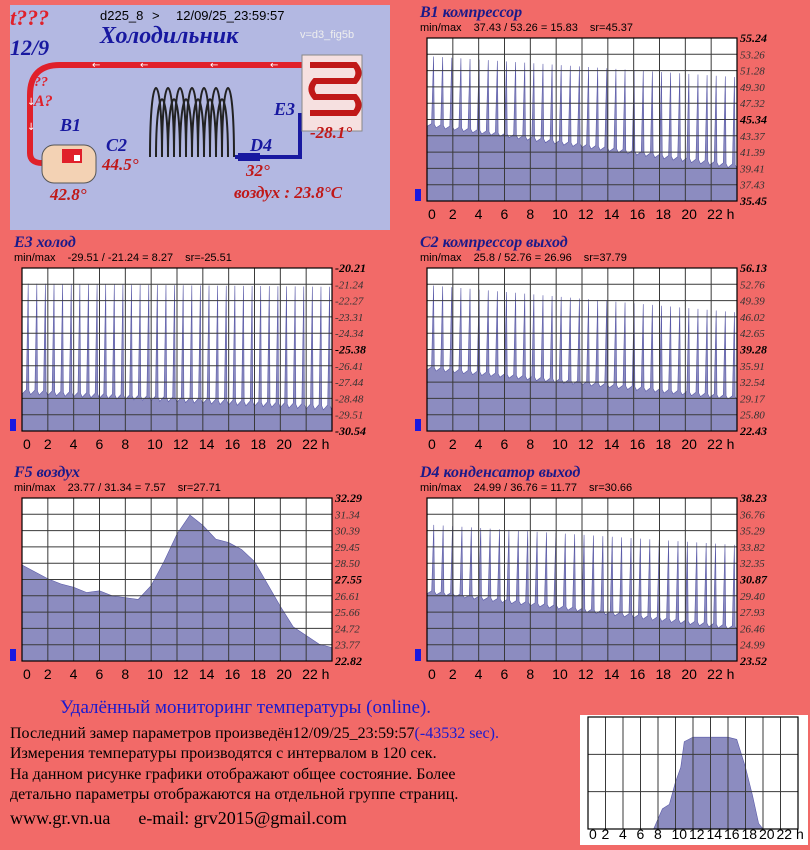 The width and height of the screenshot is (810, 850). Describe the element at coordinates (349, 334) in the screenshot. I see `y-tick-label: -24.34` at that location.